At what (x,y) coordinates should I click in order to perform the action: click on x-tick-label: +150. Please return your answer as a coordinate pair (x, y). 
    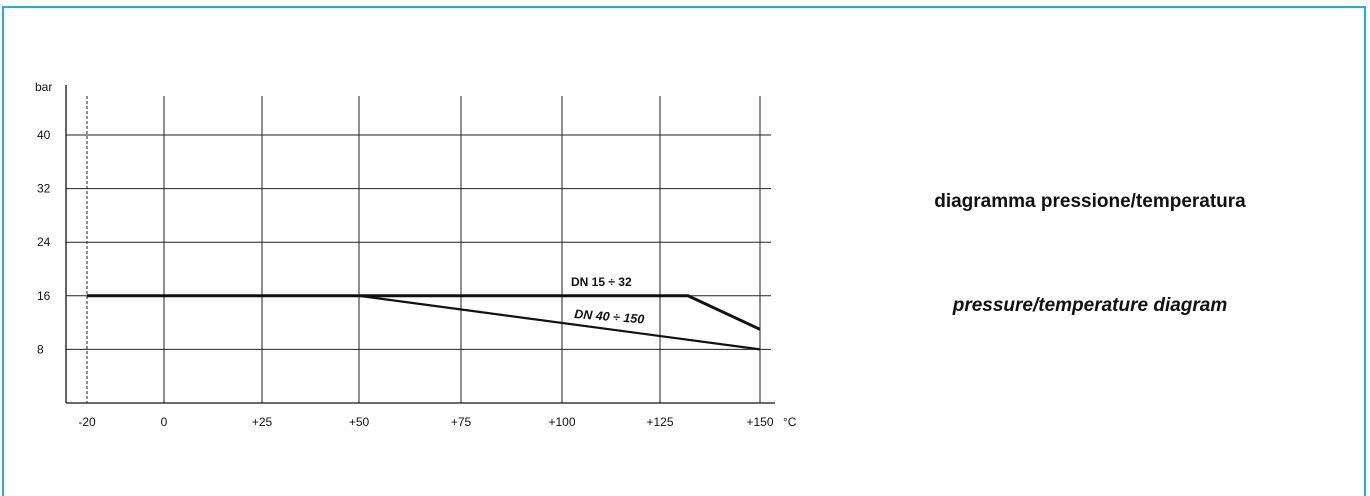
    Looking at the image, I should click on (759, 422).